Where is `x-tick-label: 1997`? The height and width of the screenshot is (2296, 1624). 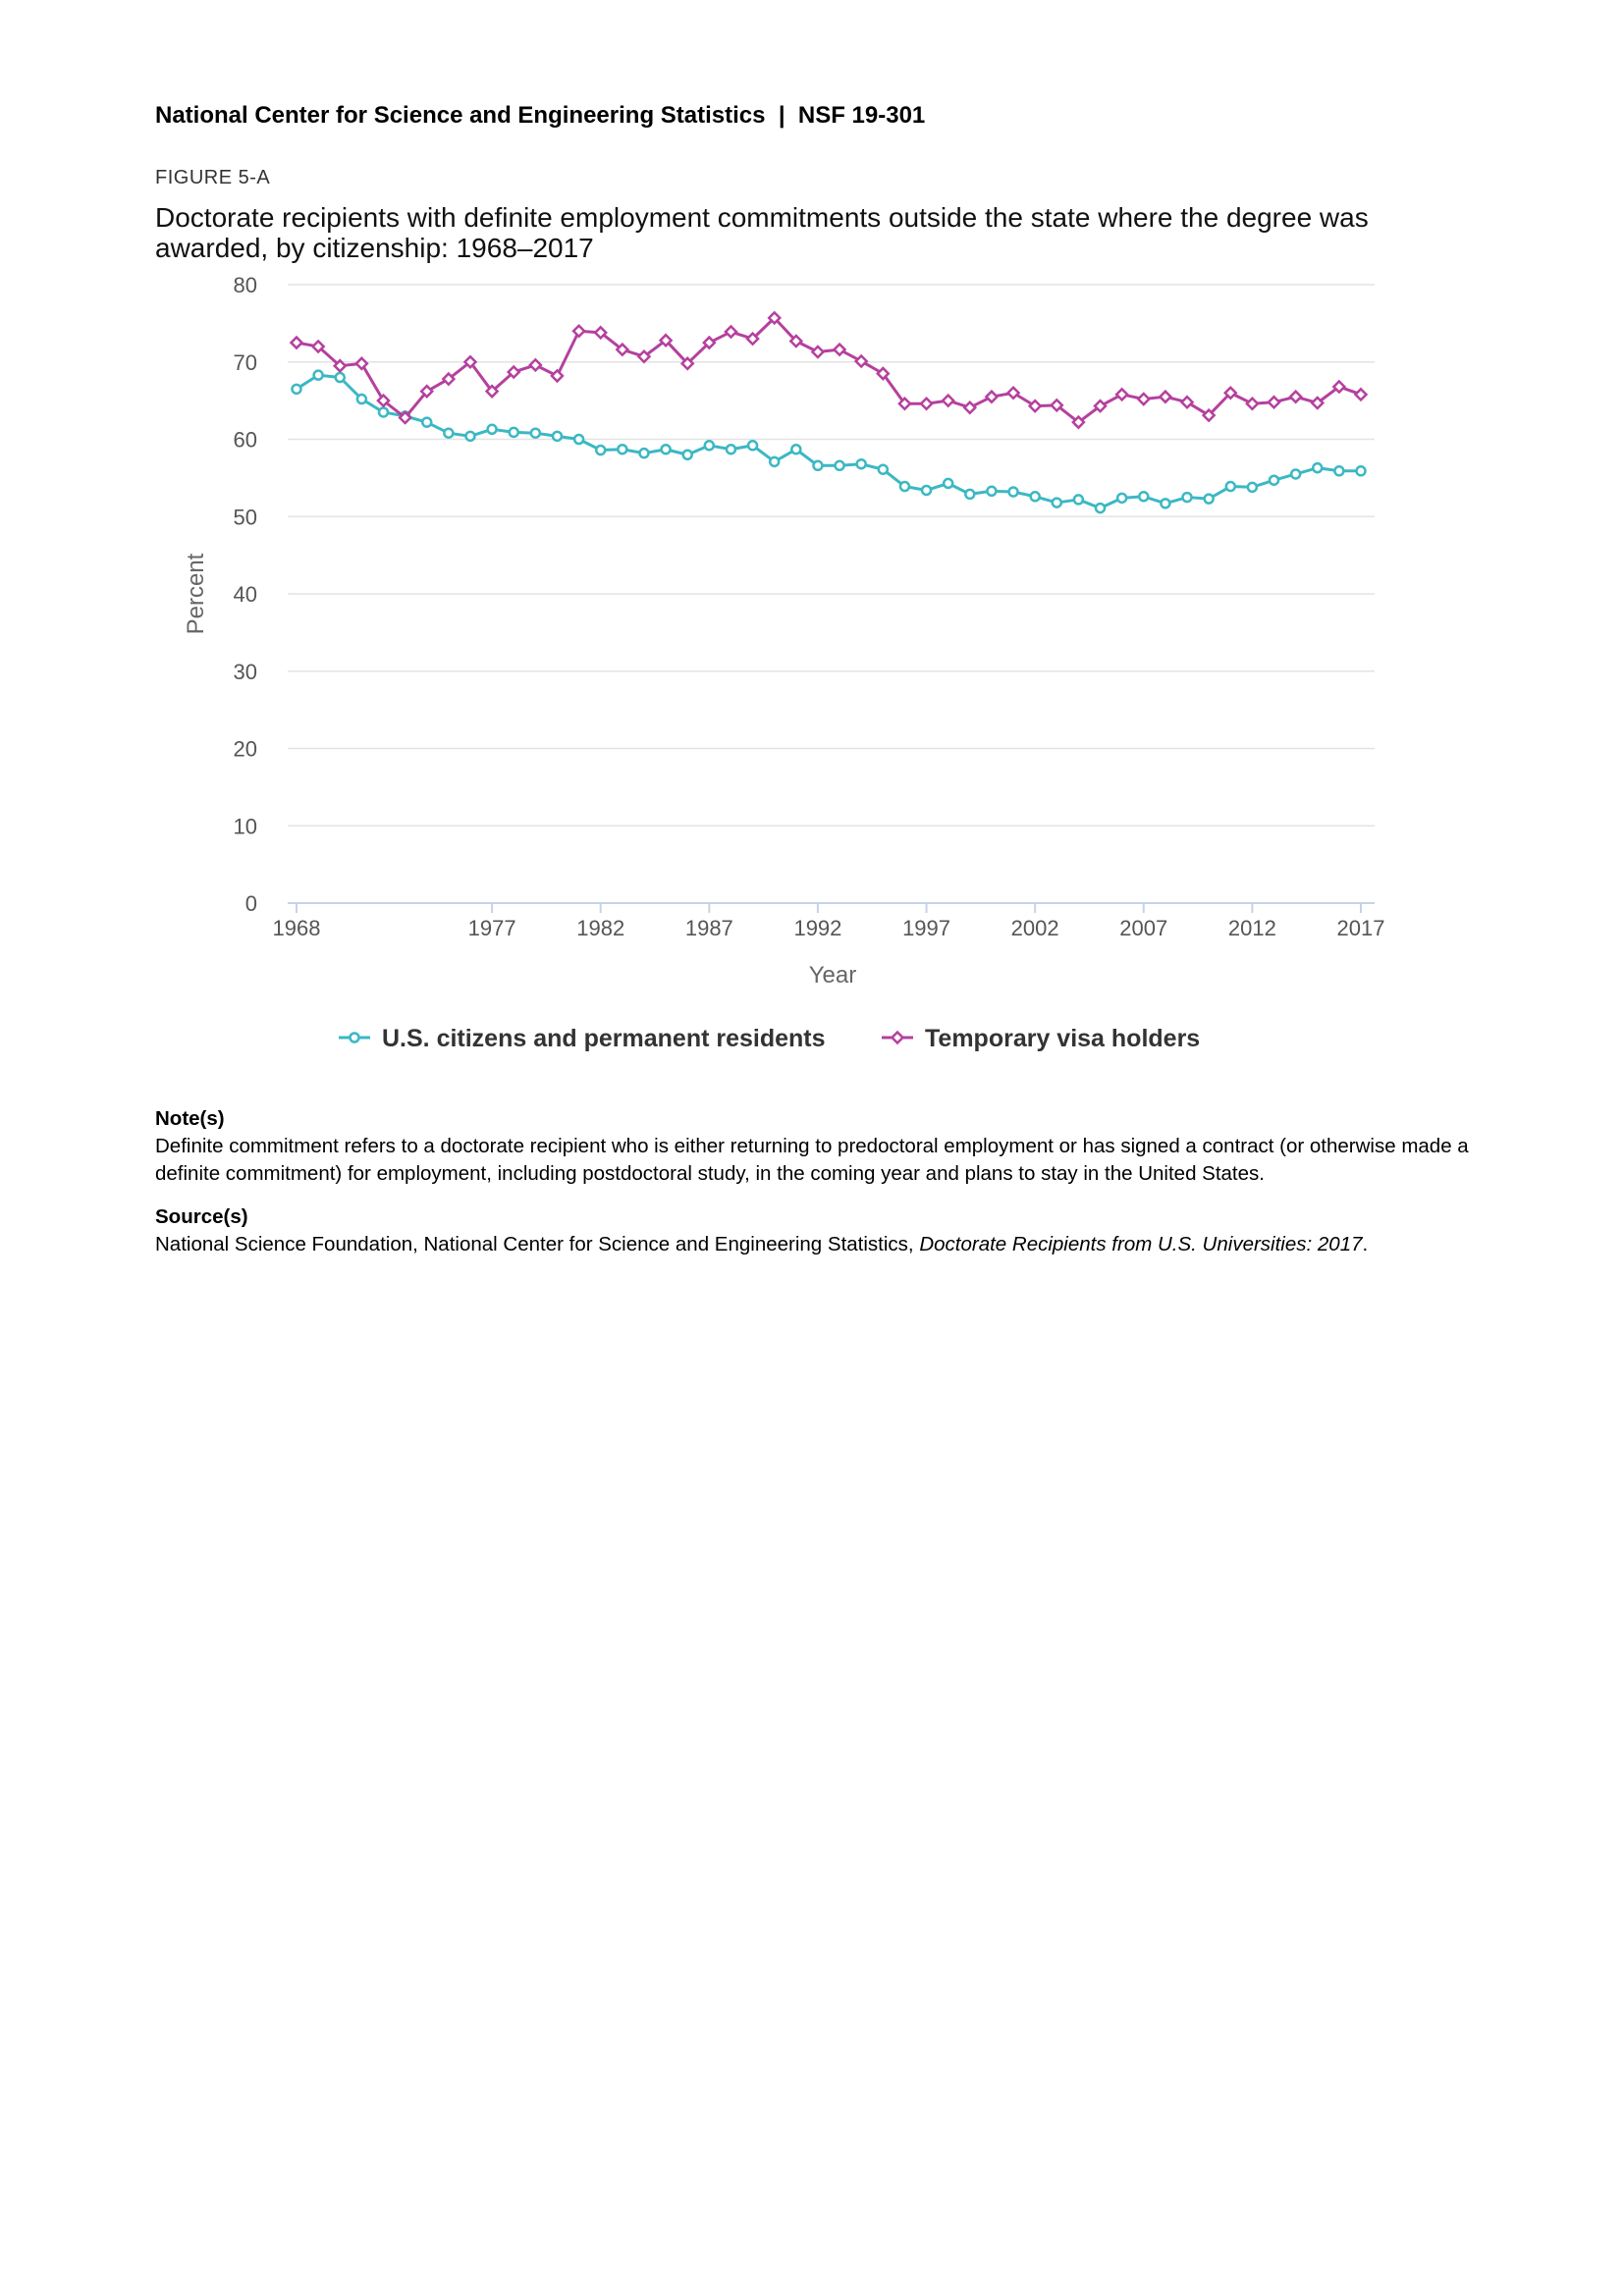 x-tick-label: 1997 is located at coordinates (926, 928).